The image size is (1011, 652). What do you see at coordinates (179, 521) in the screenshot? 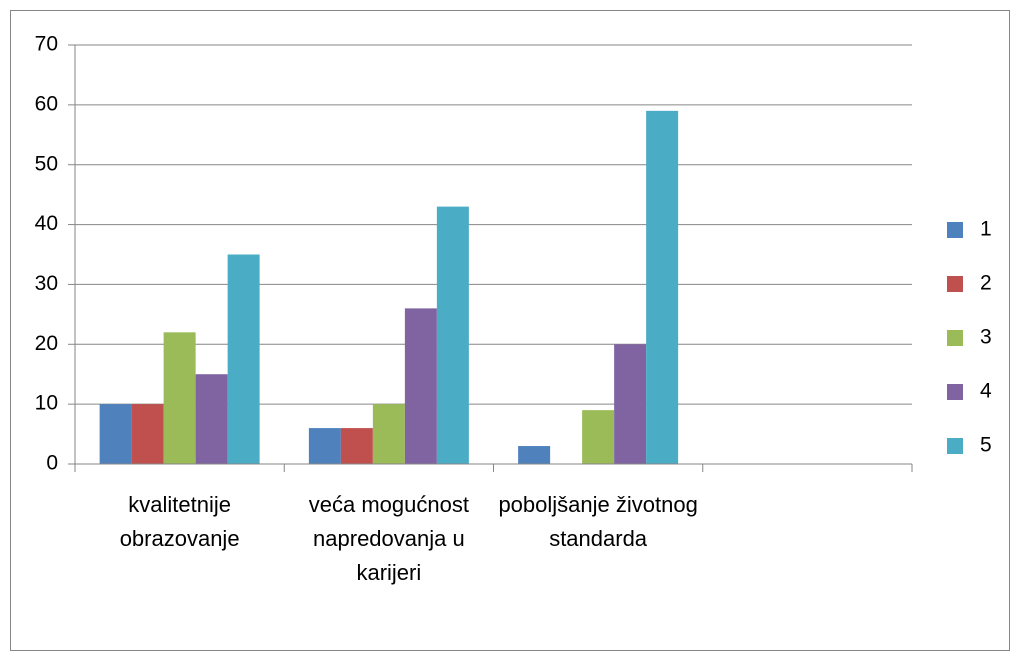
I see `x-tick-label: kvalitetnije obrazovanje` at bounding box center [179, 521].